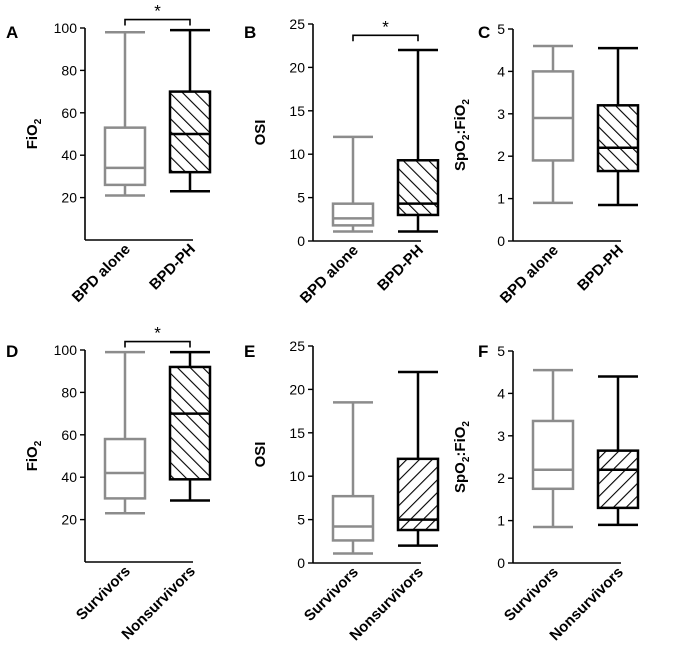 The image size is (687, 659). I want to click on panel-letter: D, so click(12, 351).